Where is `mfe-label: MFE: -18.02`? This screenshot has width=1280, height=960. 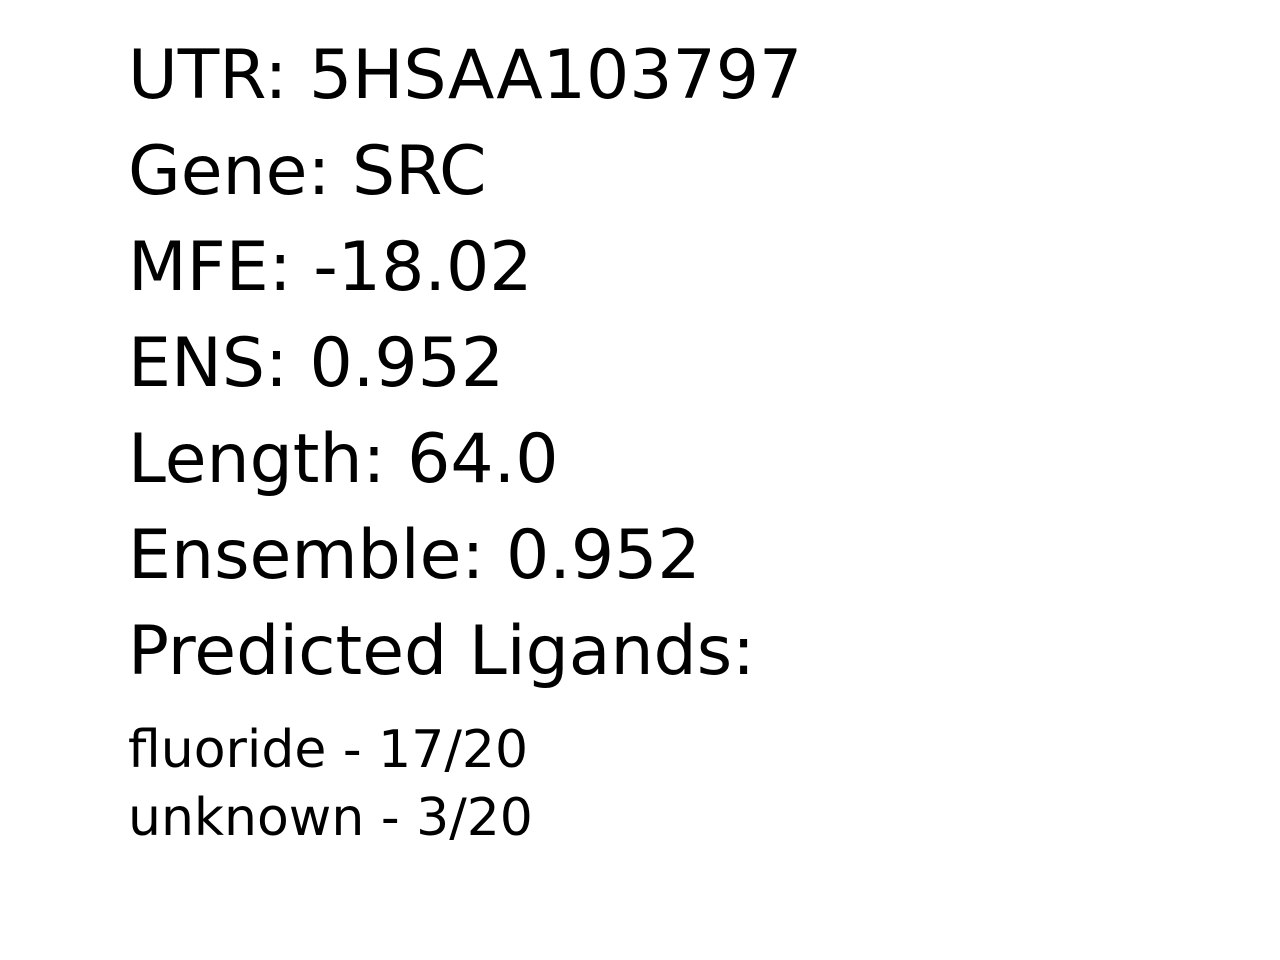 mfe-label: MFE: -18.02 is located at coordinates (330, 267).